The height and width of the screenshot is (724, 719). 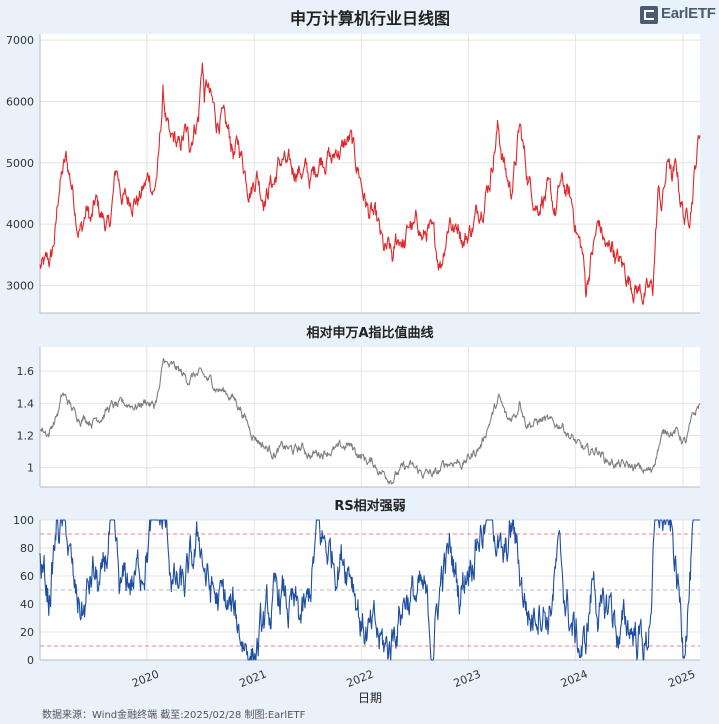 What do you see at coordinates (26, 436) in the screenshot?
I see `y-tick-label: 1.2` at bounding box center [26, 436].